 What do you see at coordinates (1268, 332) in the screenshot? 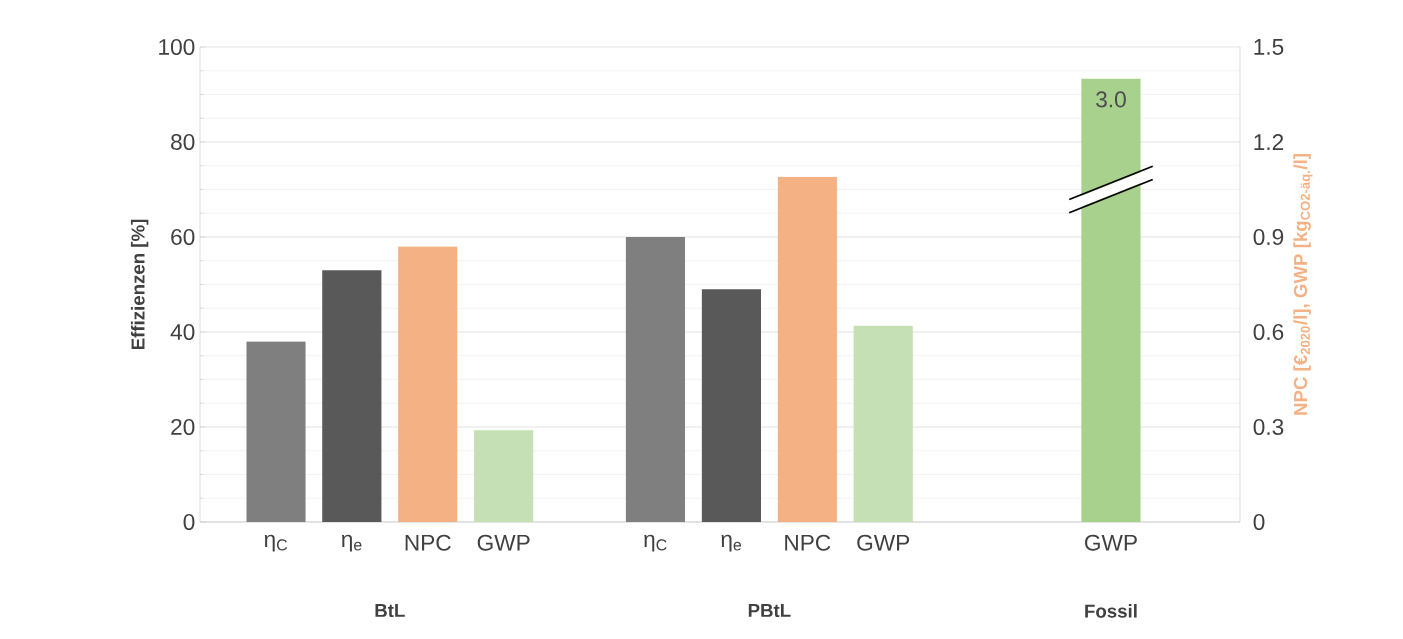
I see `y2-tick-label: 0.6` at bounding box center [1268, 332].